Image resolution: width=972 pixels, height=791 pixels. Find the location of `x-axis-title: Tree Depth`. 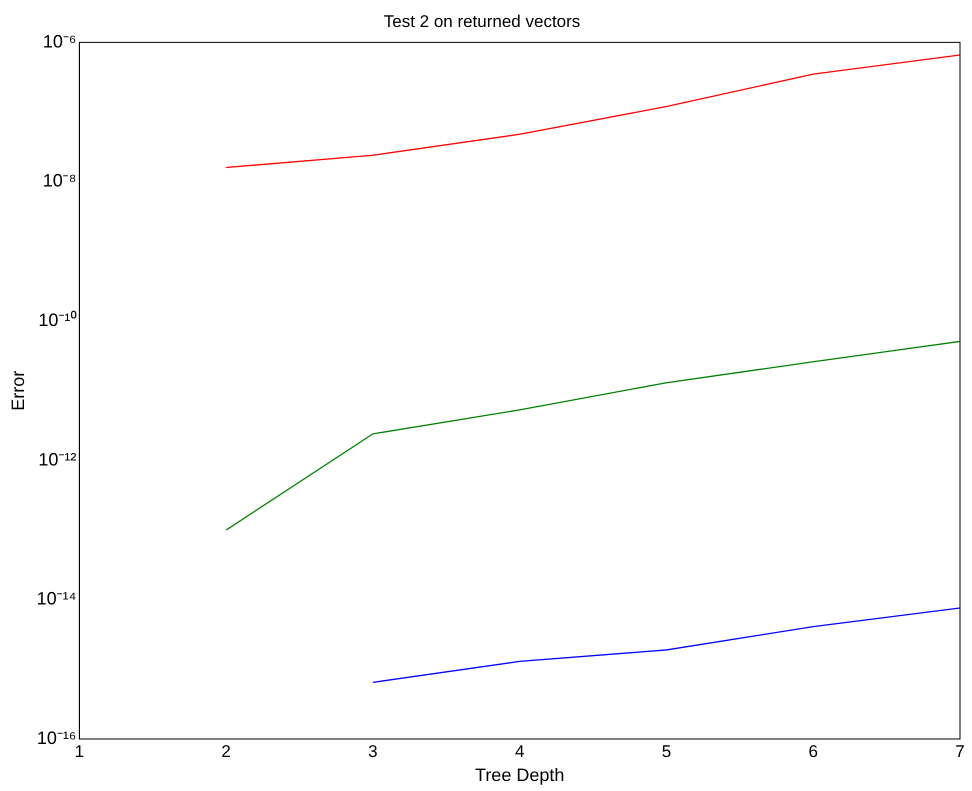

x-axis-title: Tree Depth is located at coordinates (519, 775).